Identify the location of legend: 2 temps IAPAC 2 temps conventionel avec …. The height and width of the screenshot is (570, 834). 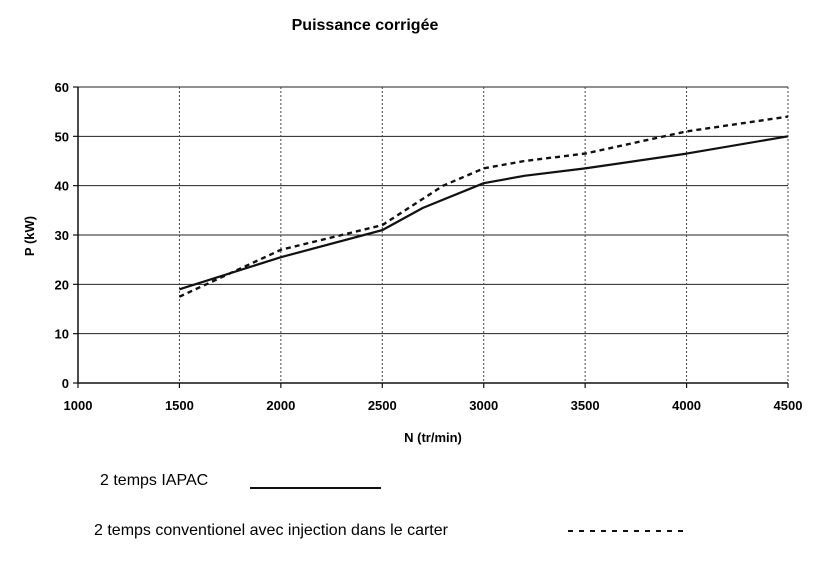
(390, 505).